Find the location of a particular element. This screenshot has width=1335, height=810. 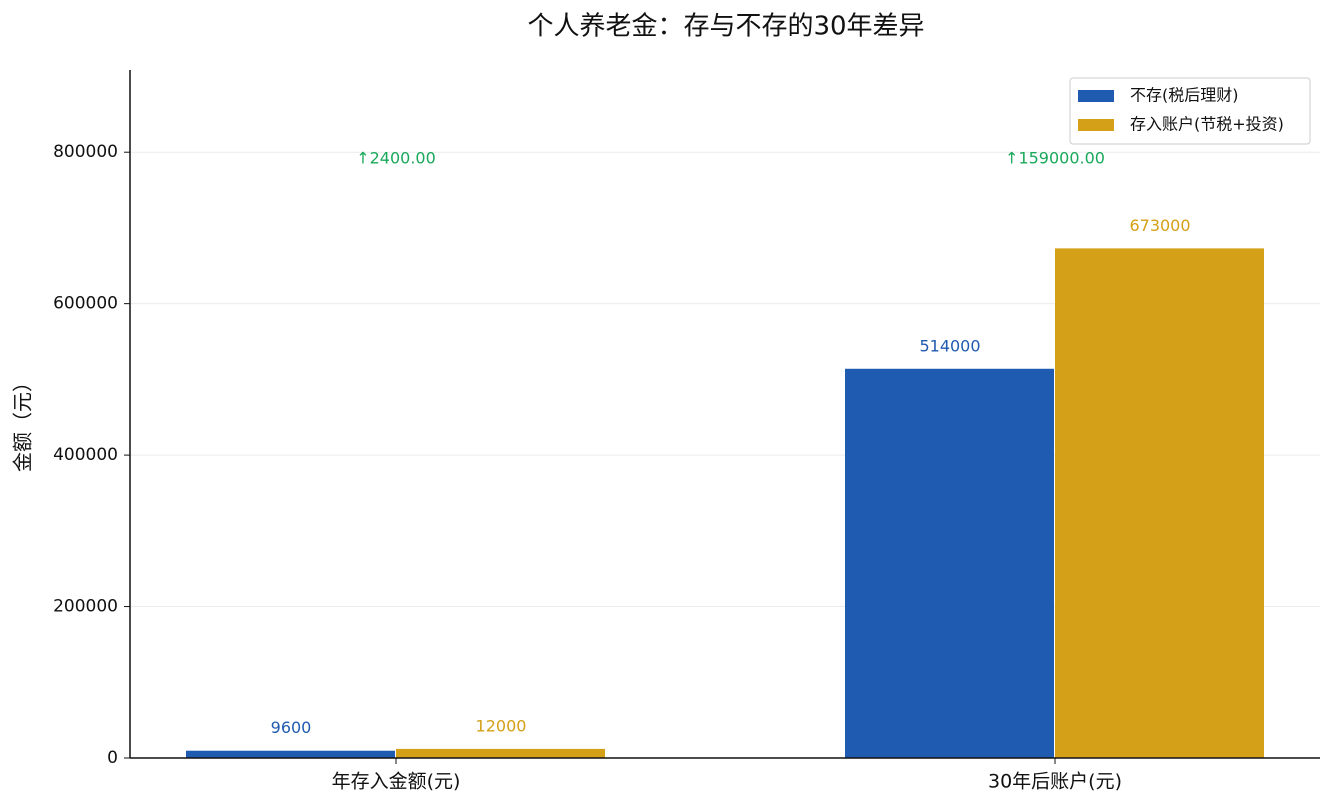

y-tick-label: 600000 is located at coordinates (85, 304).